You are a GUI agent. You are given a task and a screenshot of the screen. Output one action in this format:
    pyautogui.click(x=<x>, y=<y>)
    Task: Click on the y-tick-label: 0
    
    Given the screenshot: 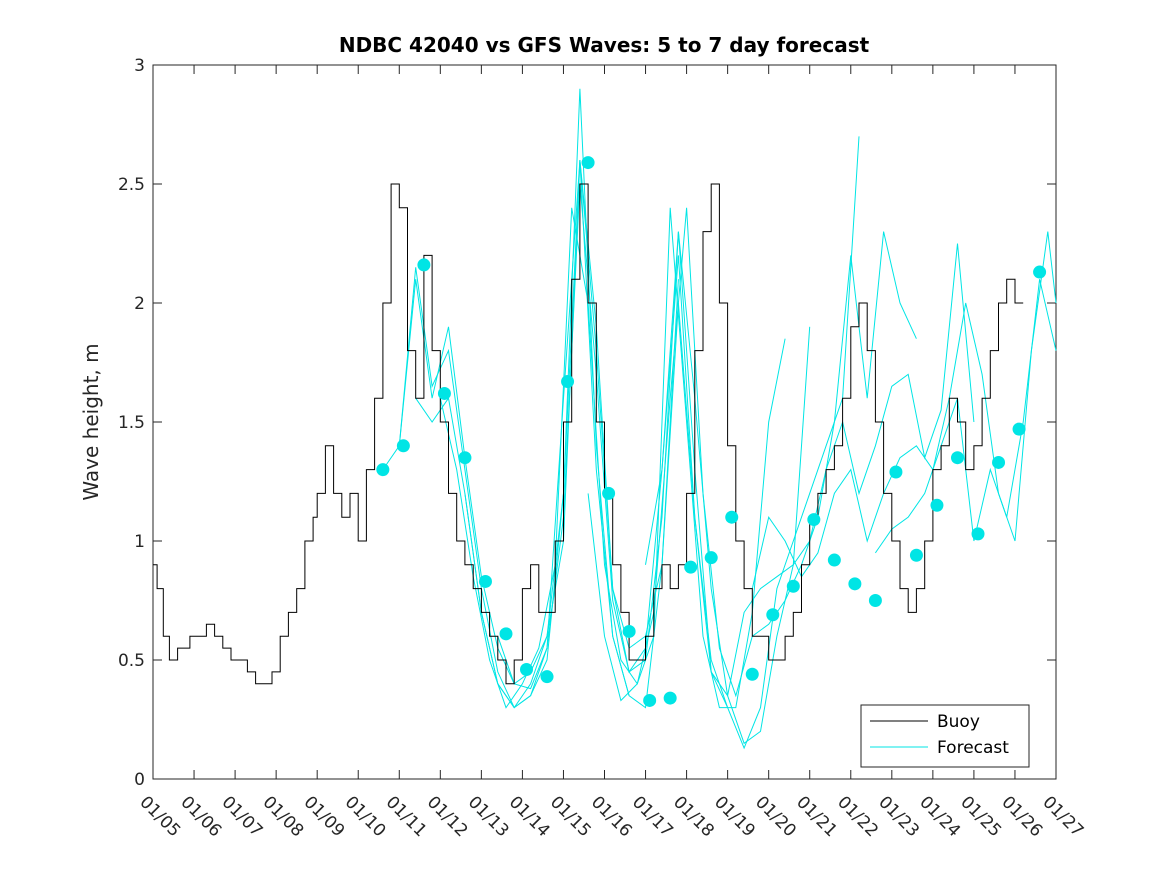 What is the action you would take?
    pyautogui.click(x=139, y=780)
    